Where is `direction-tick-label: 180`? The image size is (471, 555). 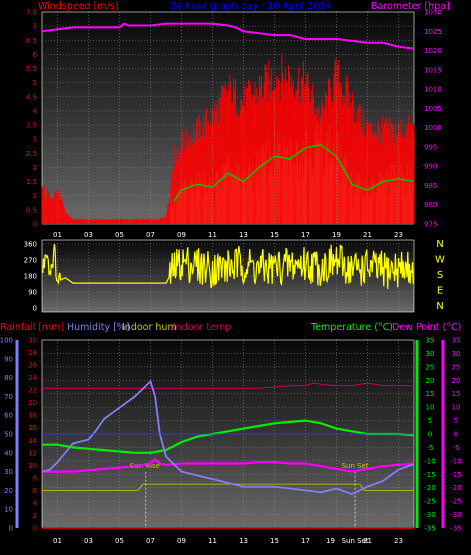
direction-tick-label: 180 is located at coordinates (30, 277).